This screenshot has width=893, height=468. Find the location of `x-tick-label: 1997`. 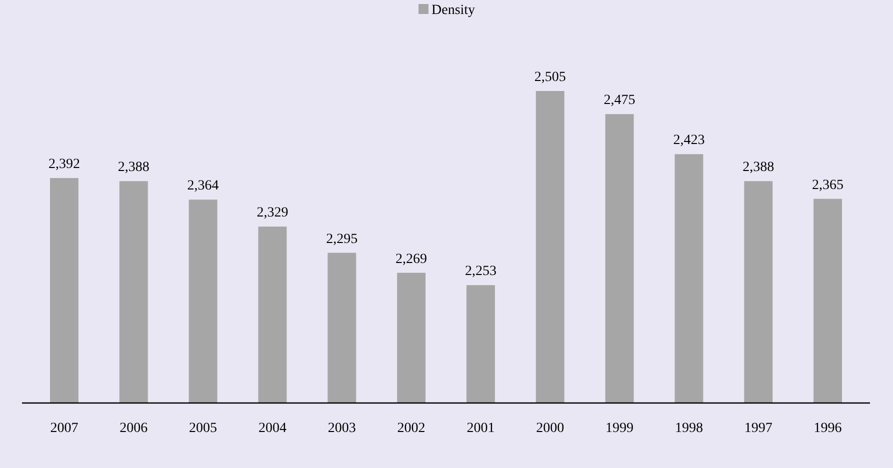

x-tick-label: 1997 is located at coordinates (758, 428).